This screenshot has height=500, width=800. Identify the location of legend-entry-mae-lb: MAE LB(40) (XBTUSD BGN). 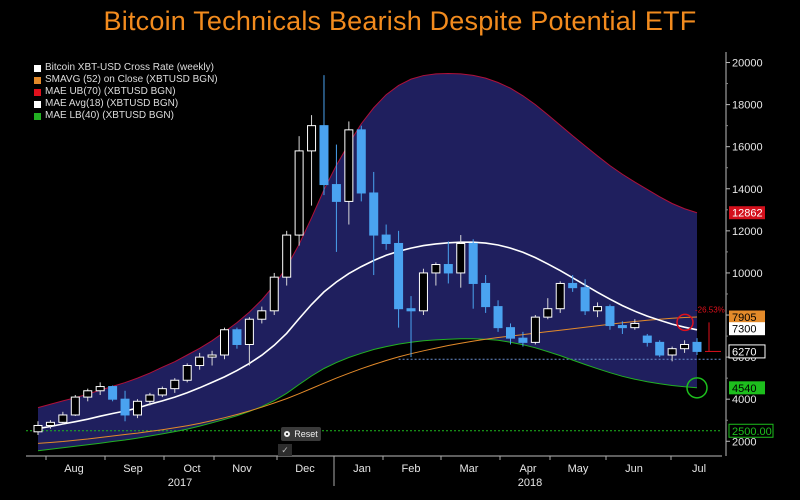
(126, 116).